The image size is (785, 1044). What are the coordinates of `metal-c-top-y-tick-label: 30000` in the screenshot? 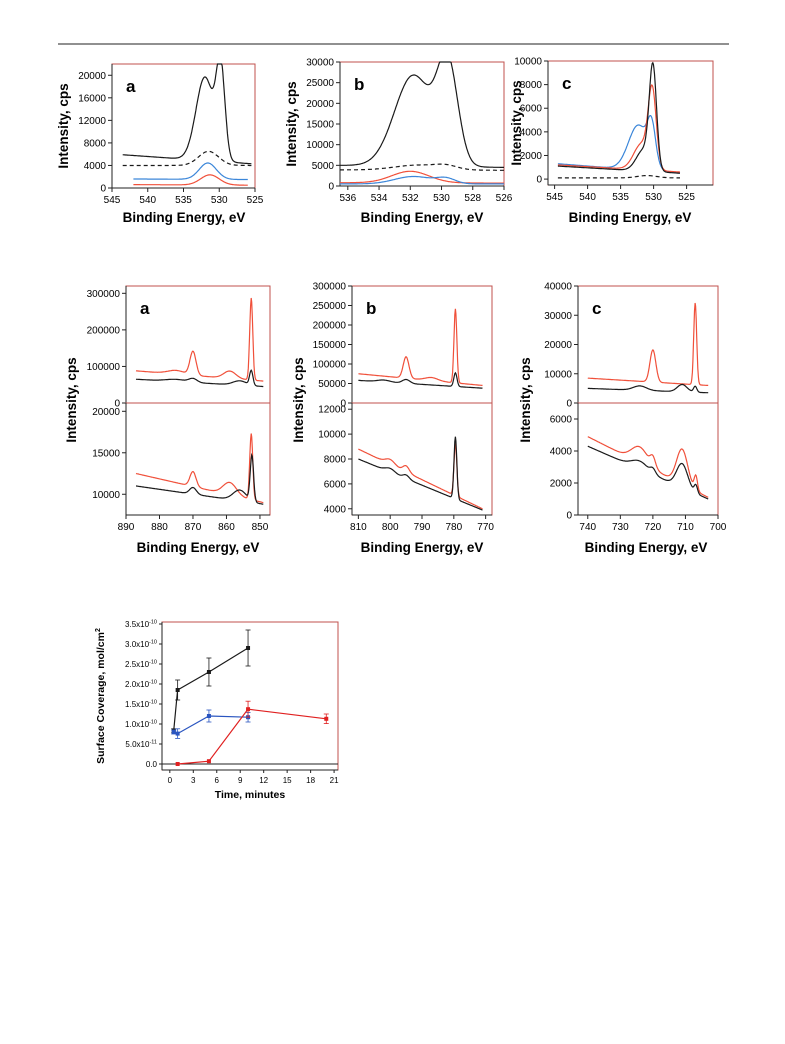 It's located at (558, 316).